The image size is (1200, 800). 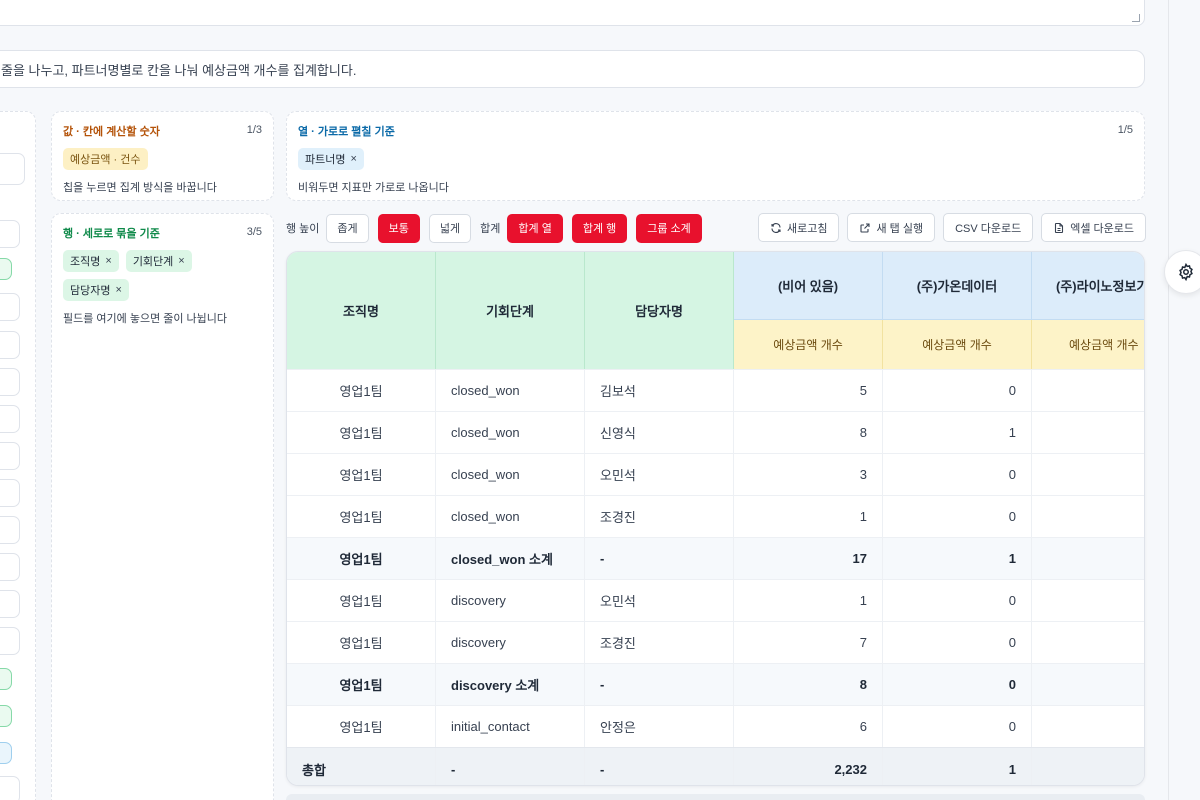 What do you see at coordinates (808, 286) in the screenshot?
I see `column-header-empty: (비어 있음)` at bounding box center [808, 286].